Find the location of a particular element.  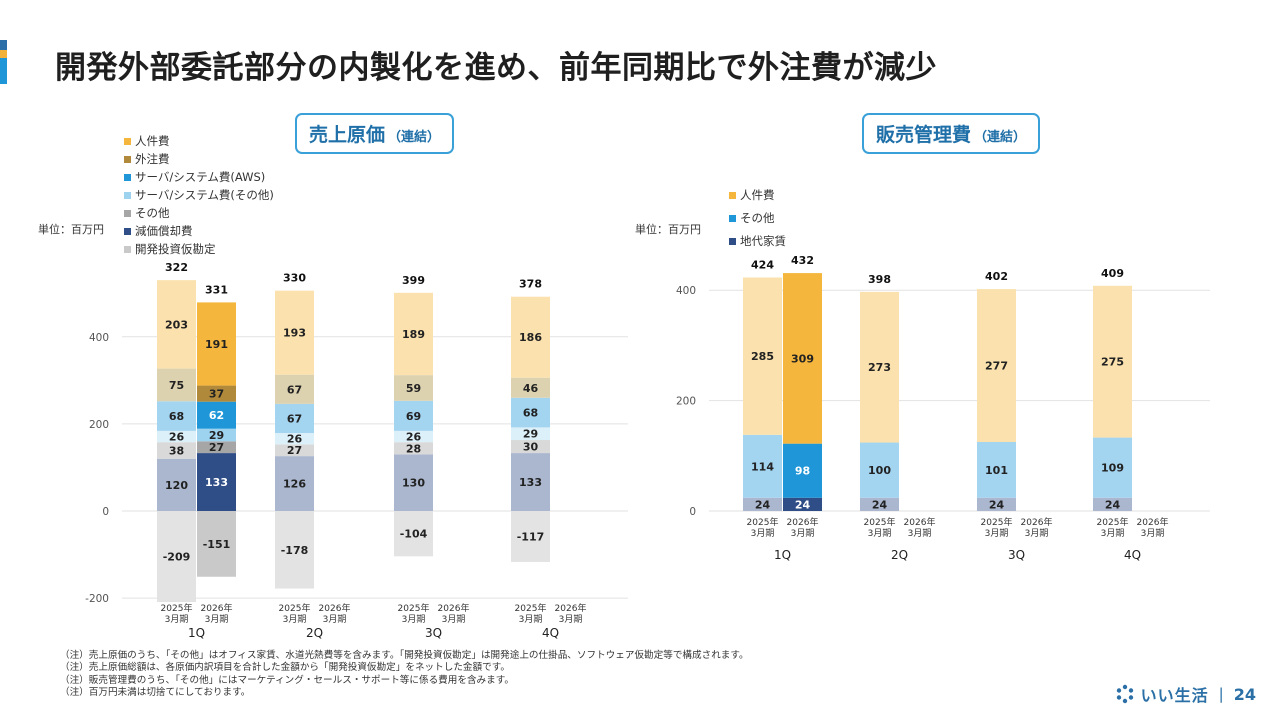

sga-data-label: 277 is located at coordinates (996, 366).